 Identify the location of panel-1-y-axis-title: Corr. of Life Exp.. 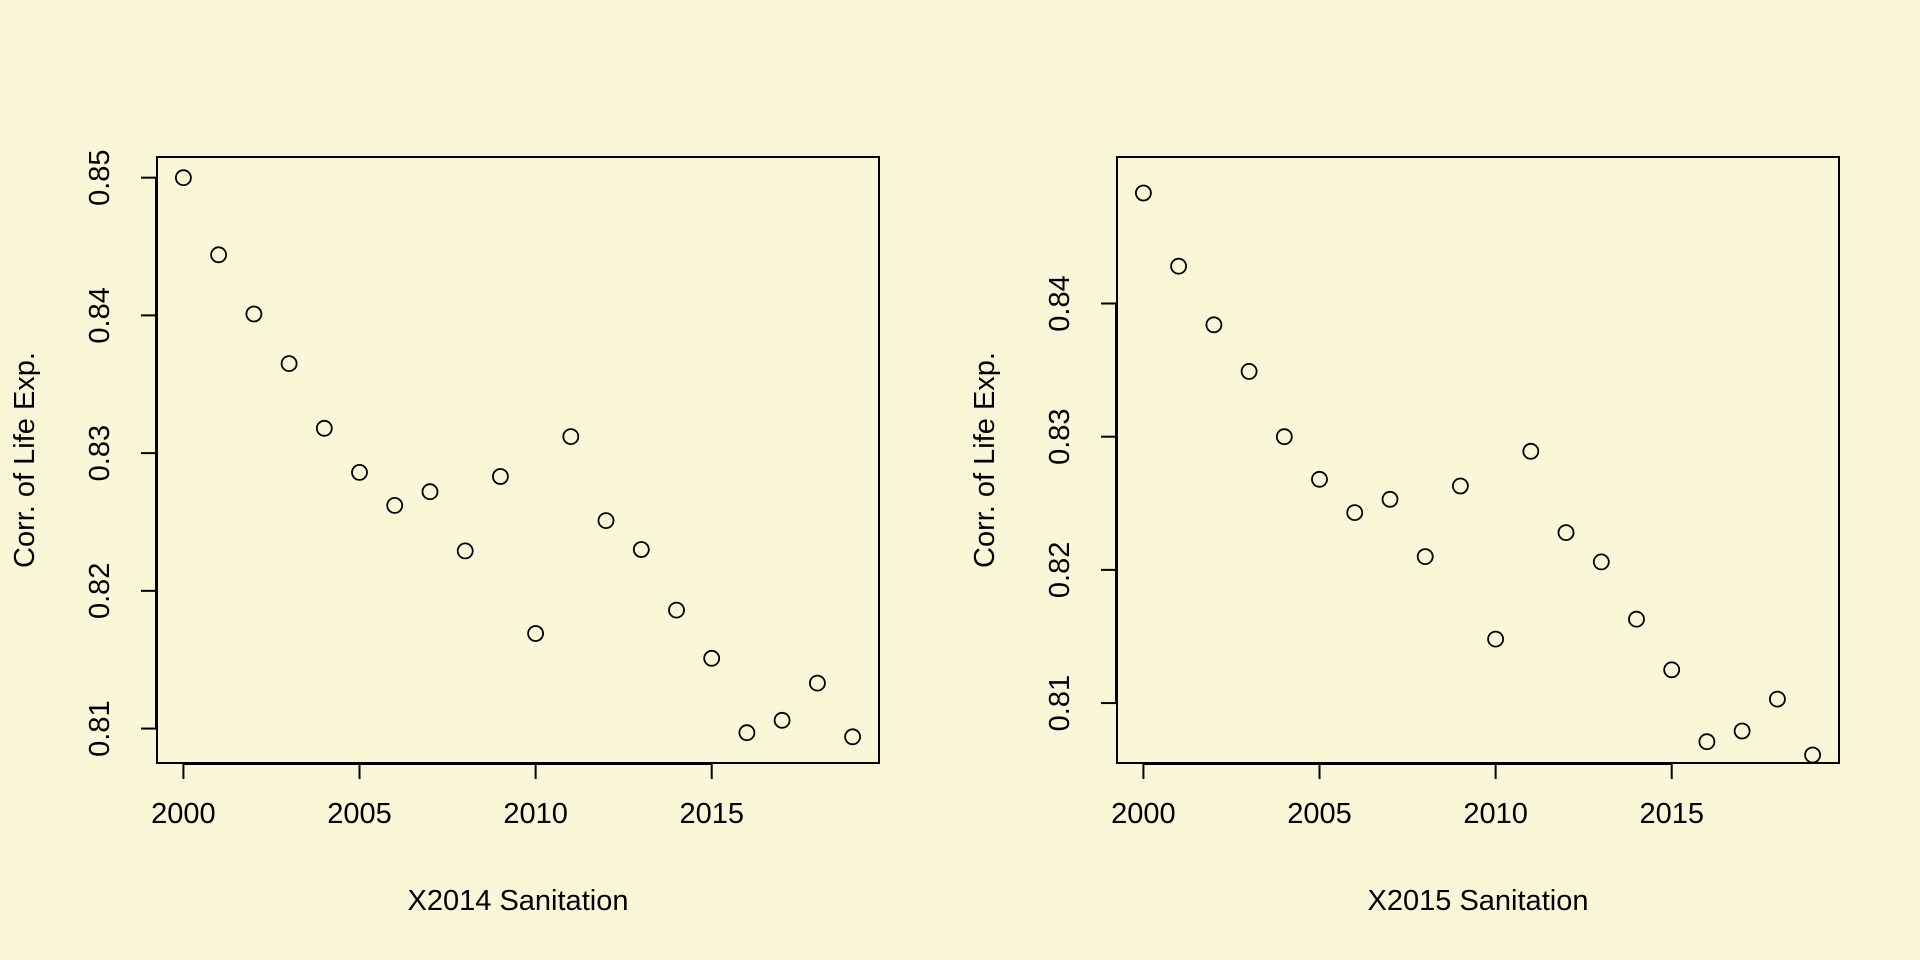
(25, 460).